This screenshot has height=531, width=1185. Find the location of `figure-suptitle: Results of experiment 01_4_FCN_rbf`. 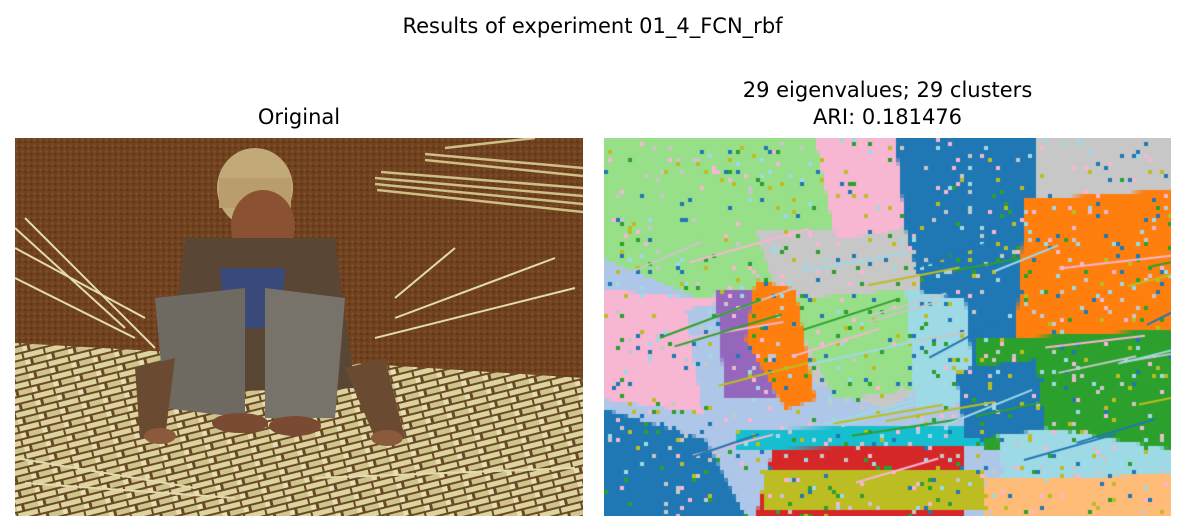

figure-suptitle: Results of experiment 01_4_FCN_rbf is located at coordinates (592, 26).